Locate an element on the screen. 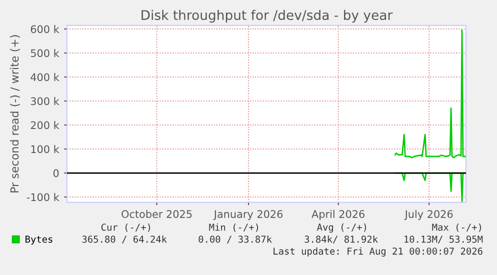 The height and width of the screenshot is (275, 497). y-tick-label: 100 k is located at coordinates (45, 149).